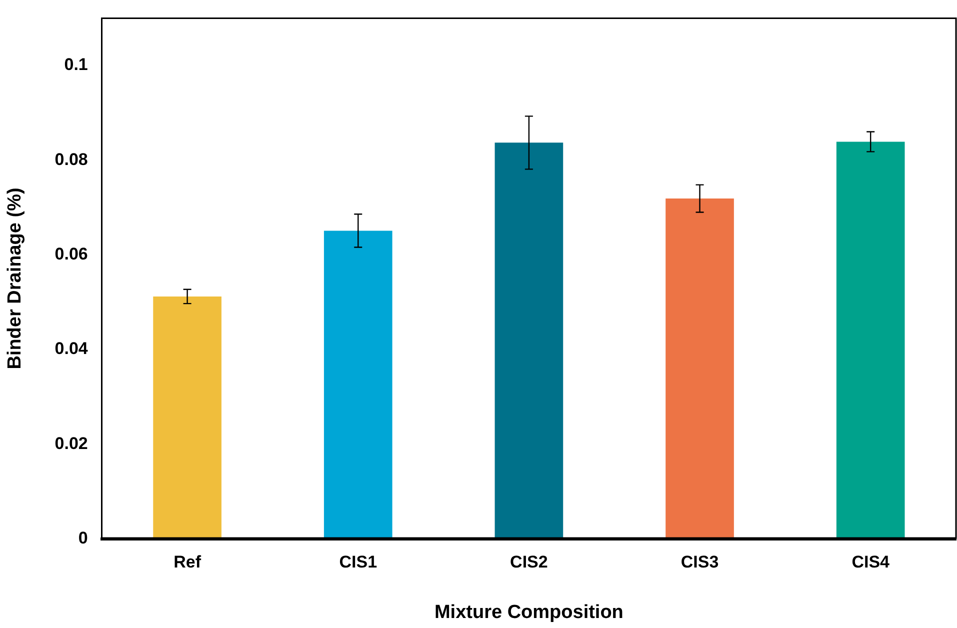  Describe the element at coordinates (529, 562) in the screenshot. I see `x-tick-label: CIS2` at that location.